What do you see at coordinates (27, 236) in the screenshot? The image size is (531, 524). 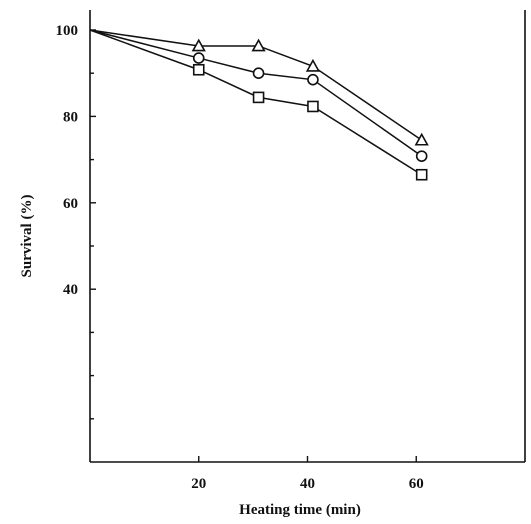 I see `y-axis-title: Survival (%)` at bounding box center [27, 236].